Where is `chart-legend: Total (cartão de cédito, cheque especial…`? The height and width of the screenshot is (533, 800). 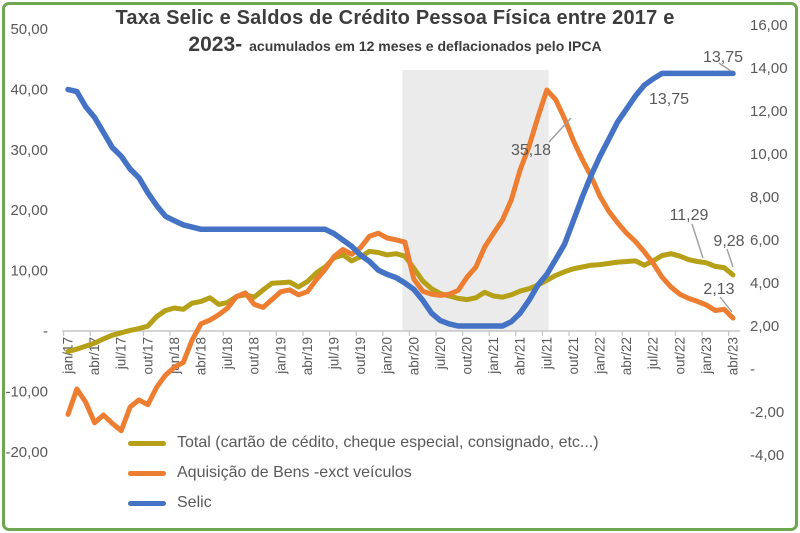
chart-legend: Total (cartão de cédito, cheque especial… is located at coordinates (363, 476).